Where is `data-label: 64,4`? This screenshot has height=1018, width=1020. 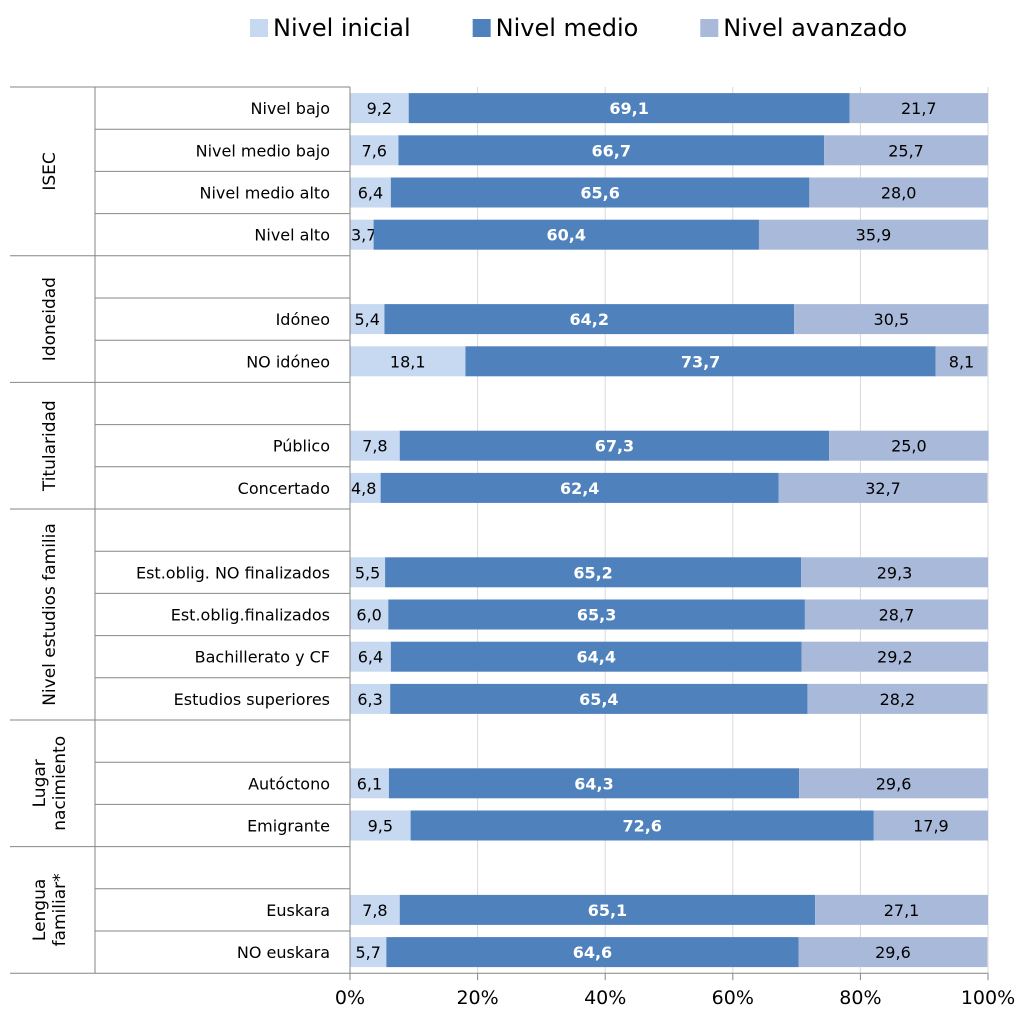
data-label: 64,4 is located at coordinates (596, 657).